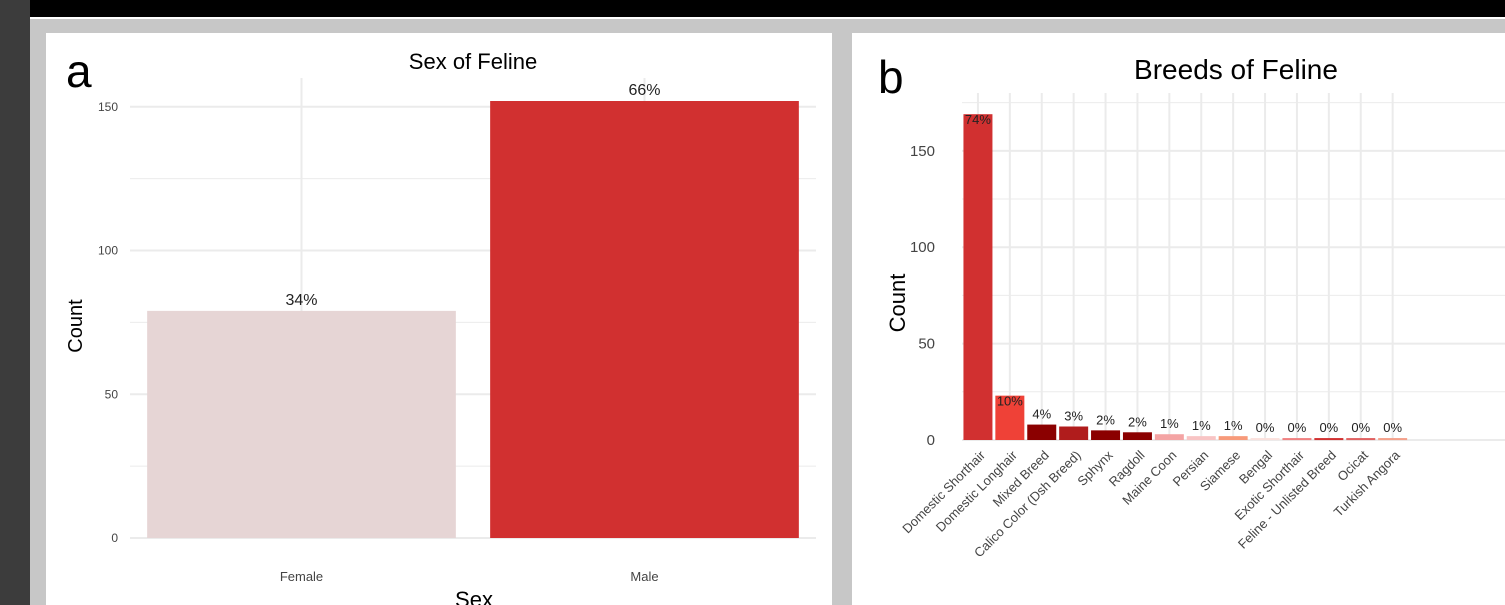  Describe the element at coordinates (1074, 433) in the screenshot. I see `bar-calico-color-dsh-breed` at that location.